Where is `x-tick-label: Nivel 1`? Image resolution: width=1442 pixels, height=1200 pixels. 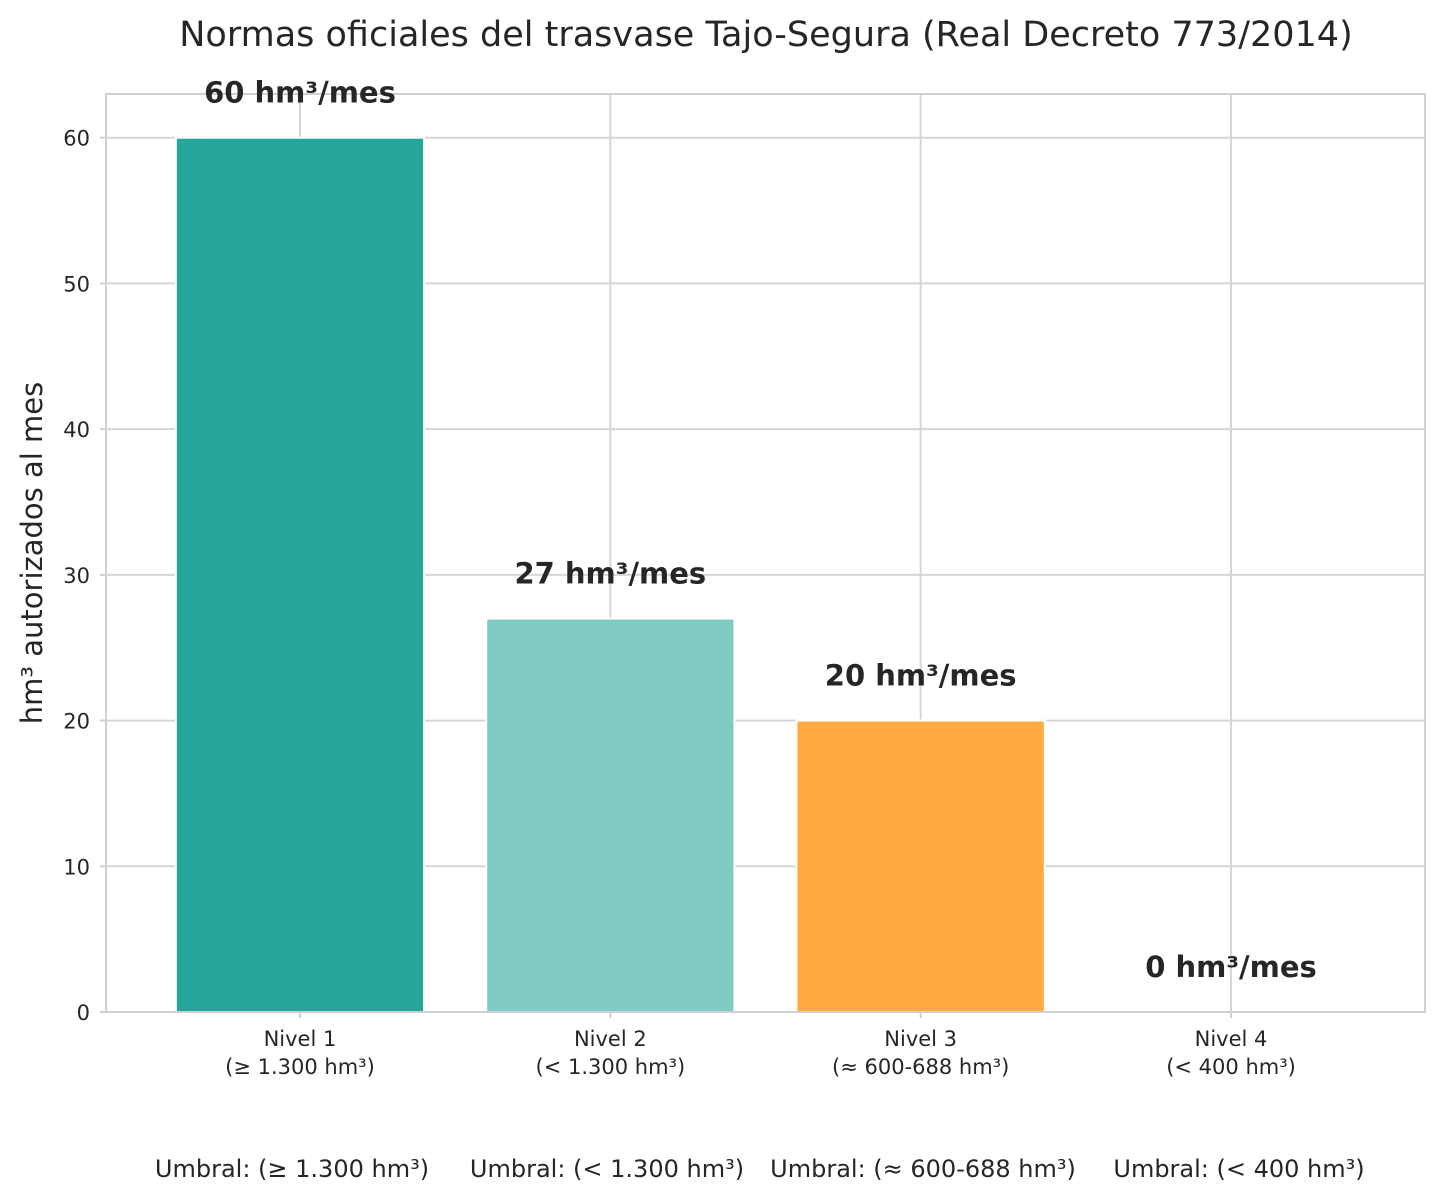
x-tick-label: Nivel 1 is located at coordinates (300, 1039).